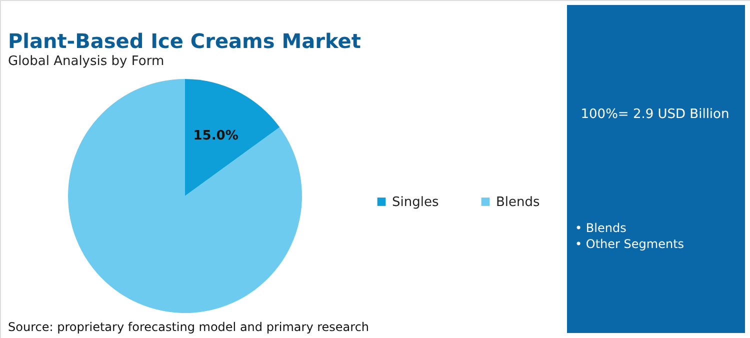 This screenshot has width=750, height=338. Describe the element at coordinates (215, 136) in the screenshot. I see `data-label: 15.0%` at that location.